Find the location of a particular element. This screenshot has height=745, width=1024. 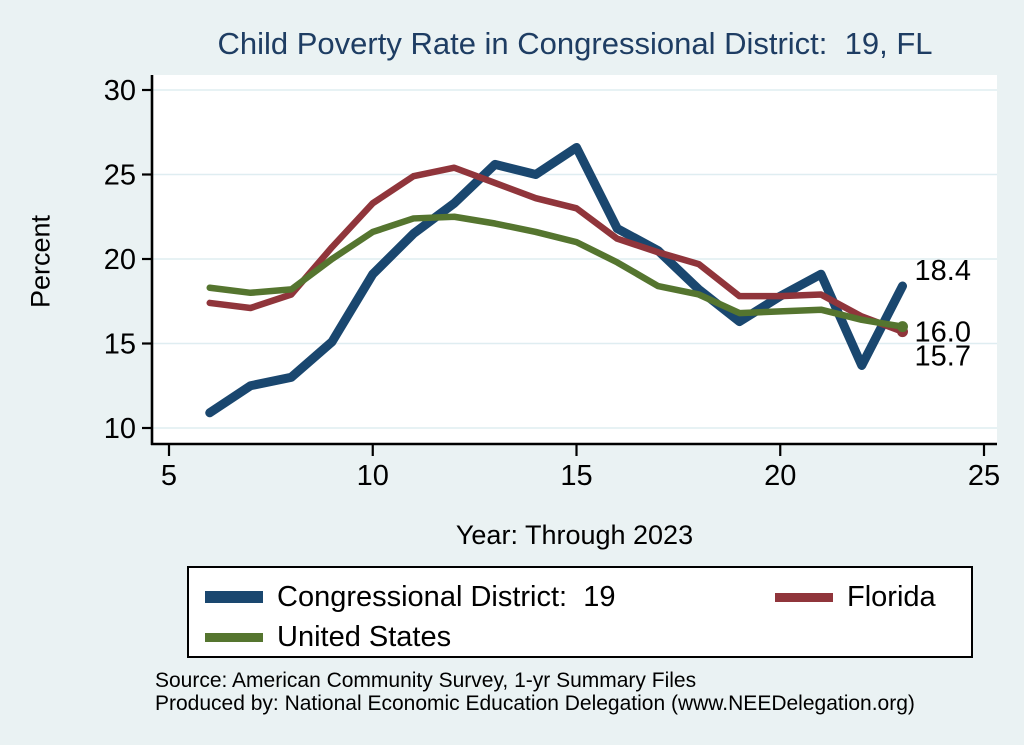

legend-row-1: Congressional District: 19 Florida is located at coordinates (588, 597).